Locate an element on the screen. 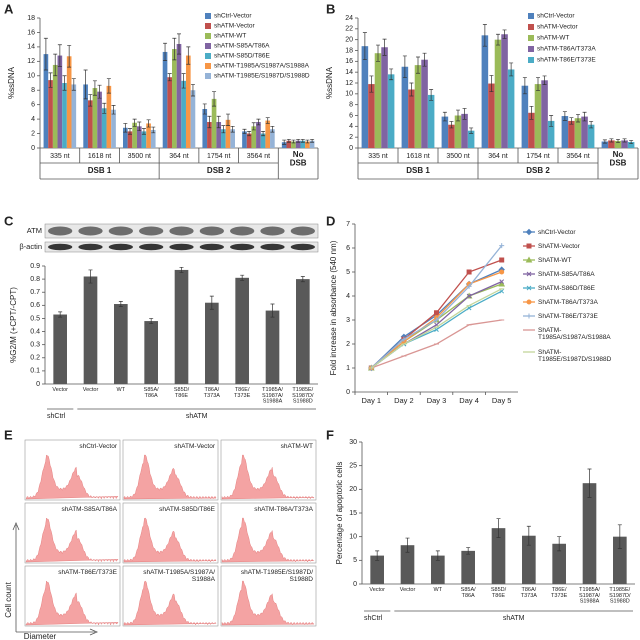 The width and height of the screenshot is (640, 640). y-tick-label: 18 is located at coordinates (31, 18).